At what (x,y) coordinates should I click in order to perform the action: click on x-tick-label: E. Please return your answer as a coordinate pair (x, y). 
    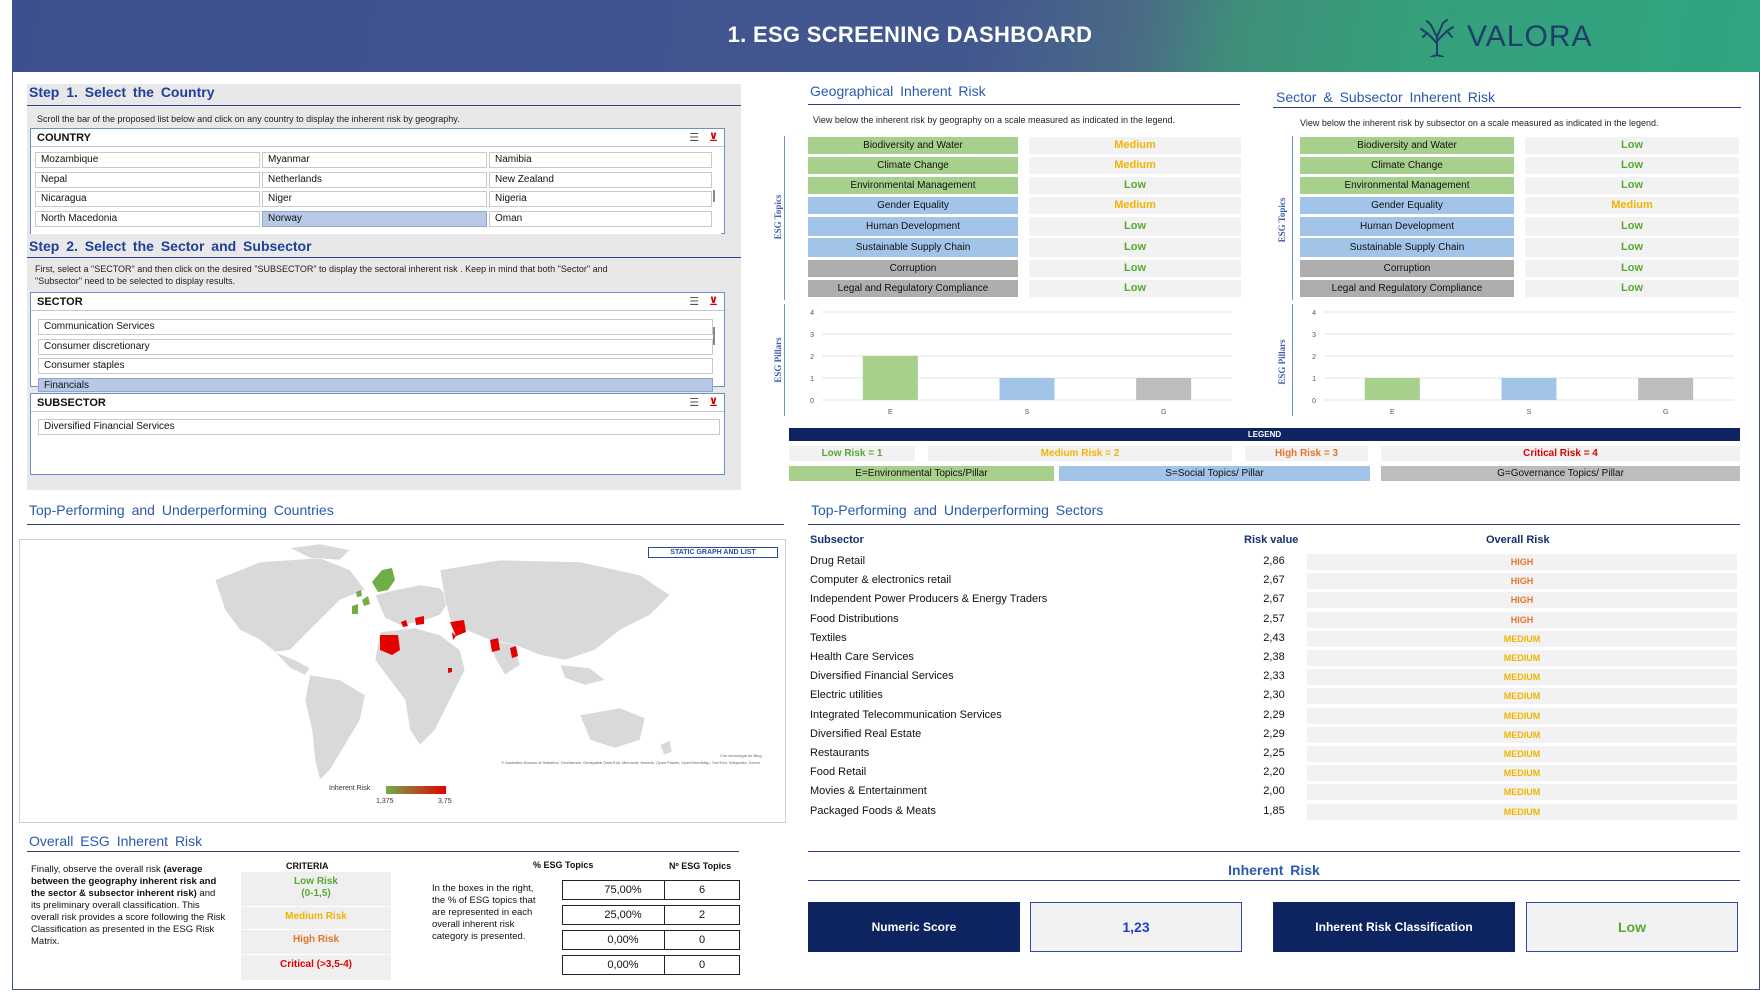
    Looking at the image, I should click on (1392, 412).